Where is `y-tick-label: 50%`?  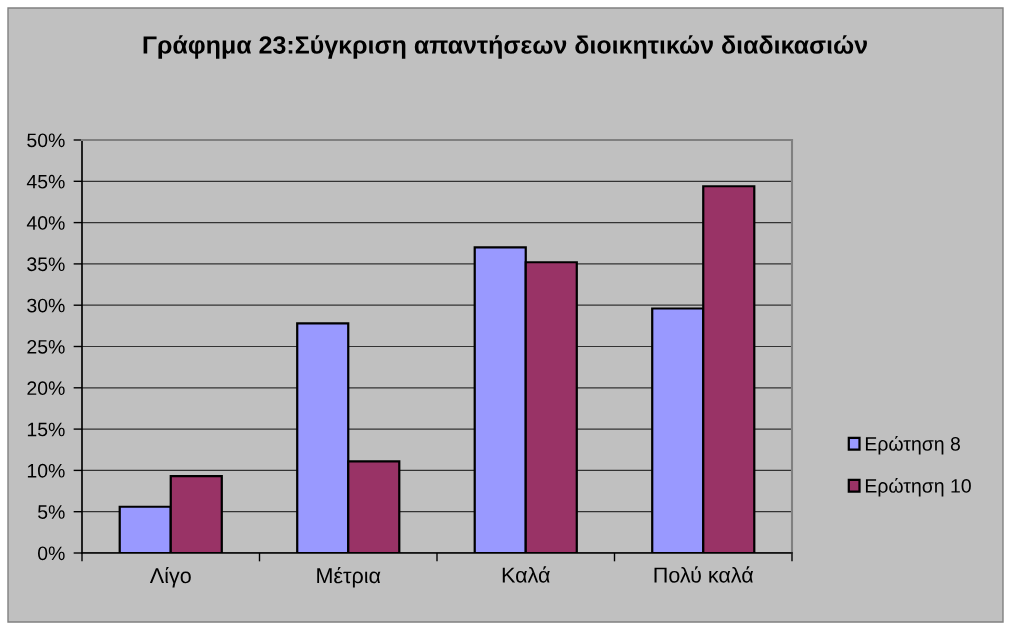 y-tick-label: 50% is located at coordinates (46, 140).